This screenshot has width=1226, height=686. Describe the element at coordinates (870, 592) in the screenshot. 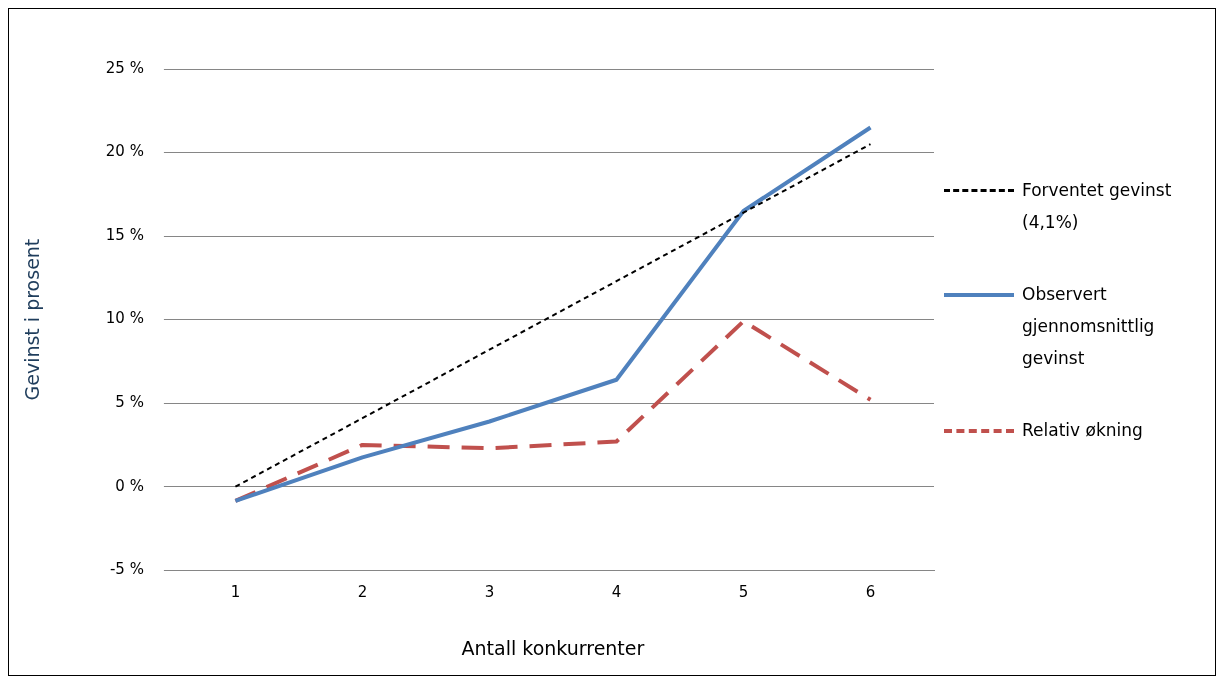

I see `x-tick-label: 6` at that location.